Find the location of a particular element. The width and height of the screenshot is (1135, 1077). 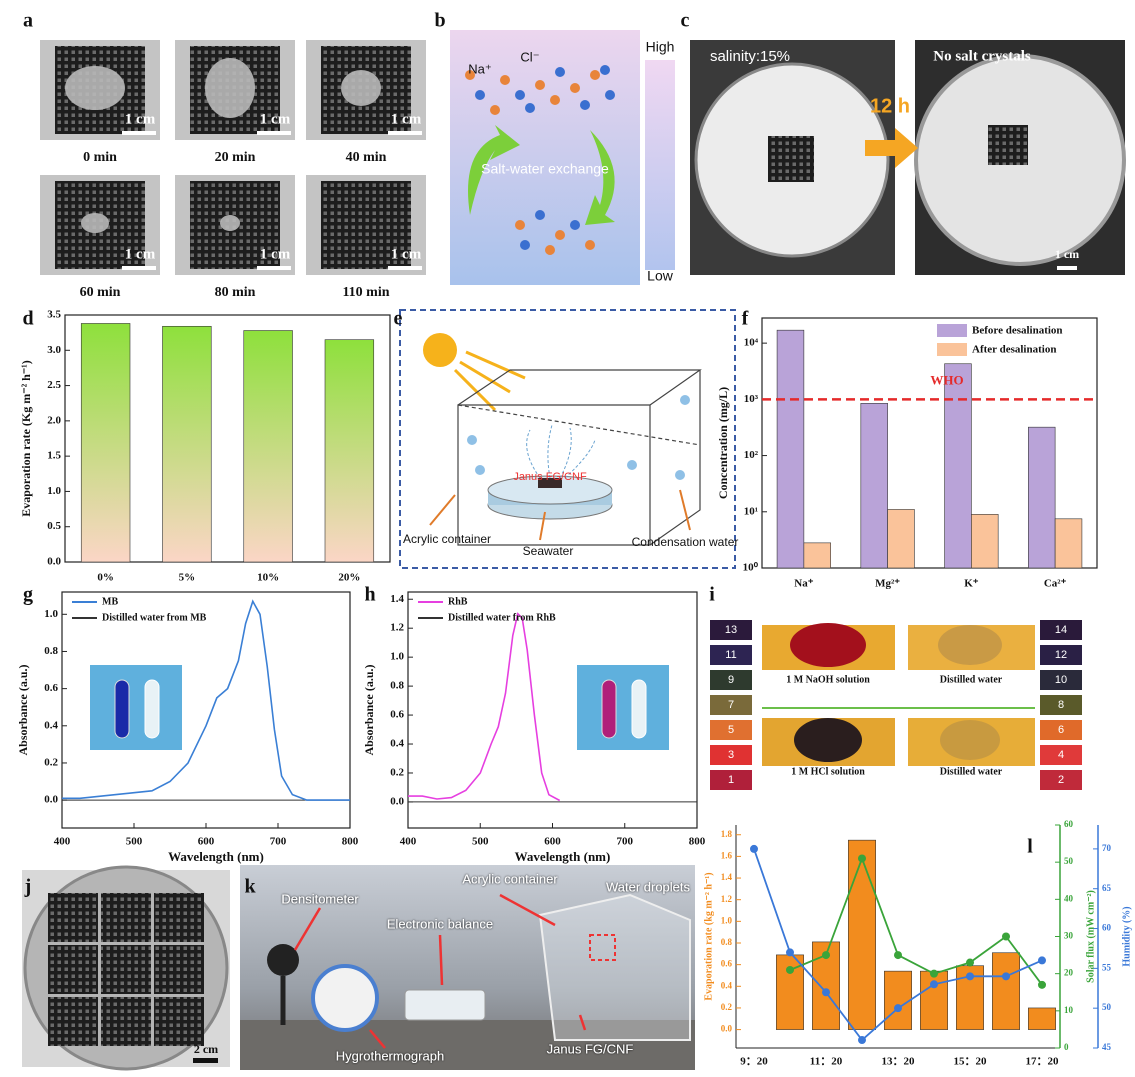

plot-frame is located at coordinates (227, 438).